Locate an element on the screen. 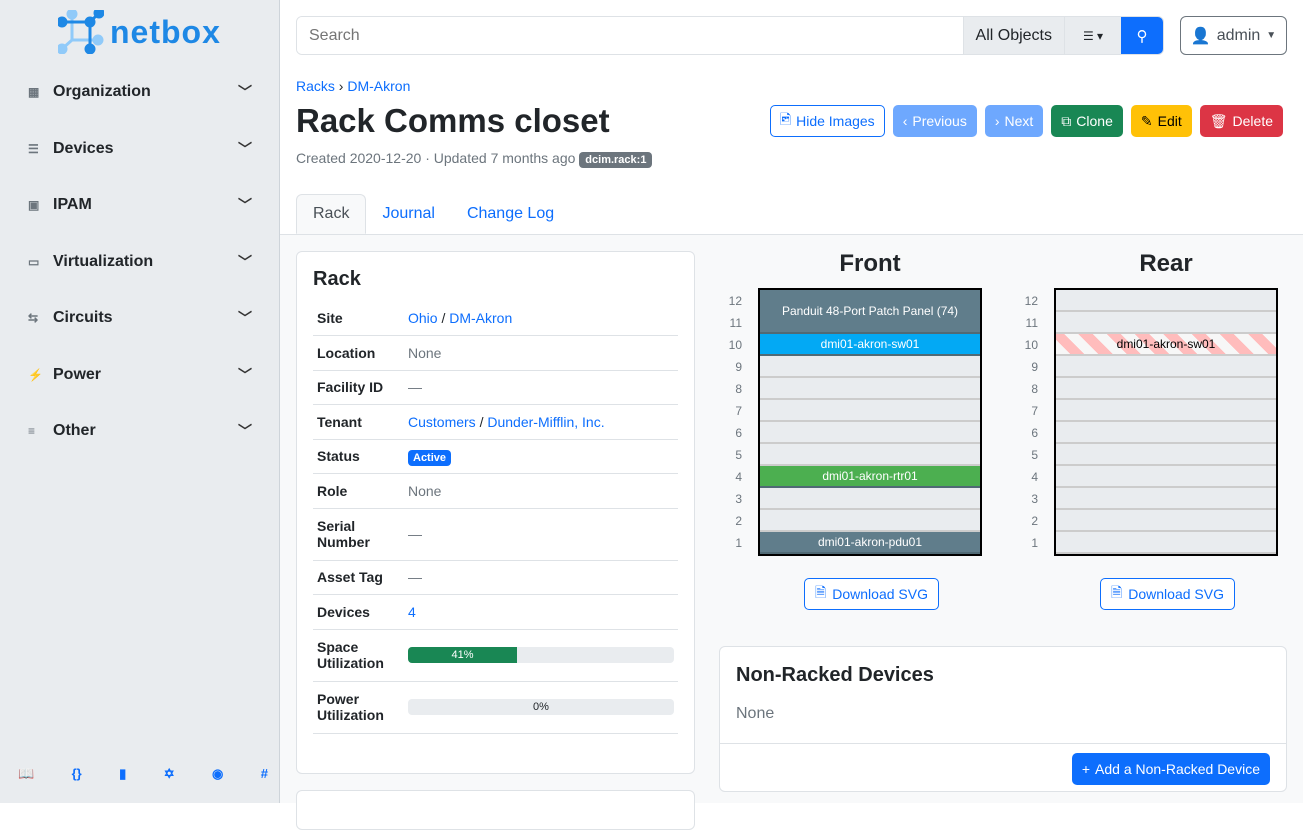  clone-button: ⧉ Clone is located at coordinates (1087, 121).